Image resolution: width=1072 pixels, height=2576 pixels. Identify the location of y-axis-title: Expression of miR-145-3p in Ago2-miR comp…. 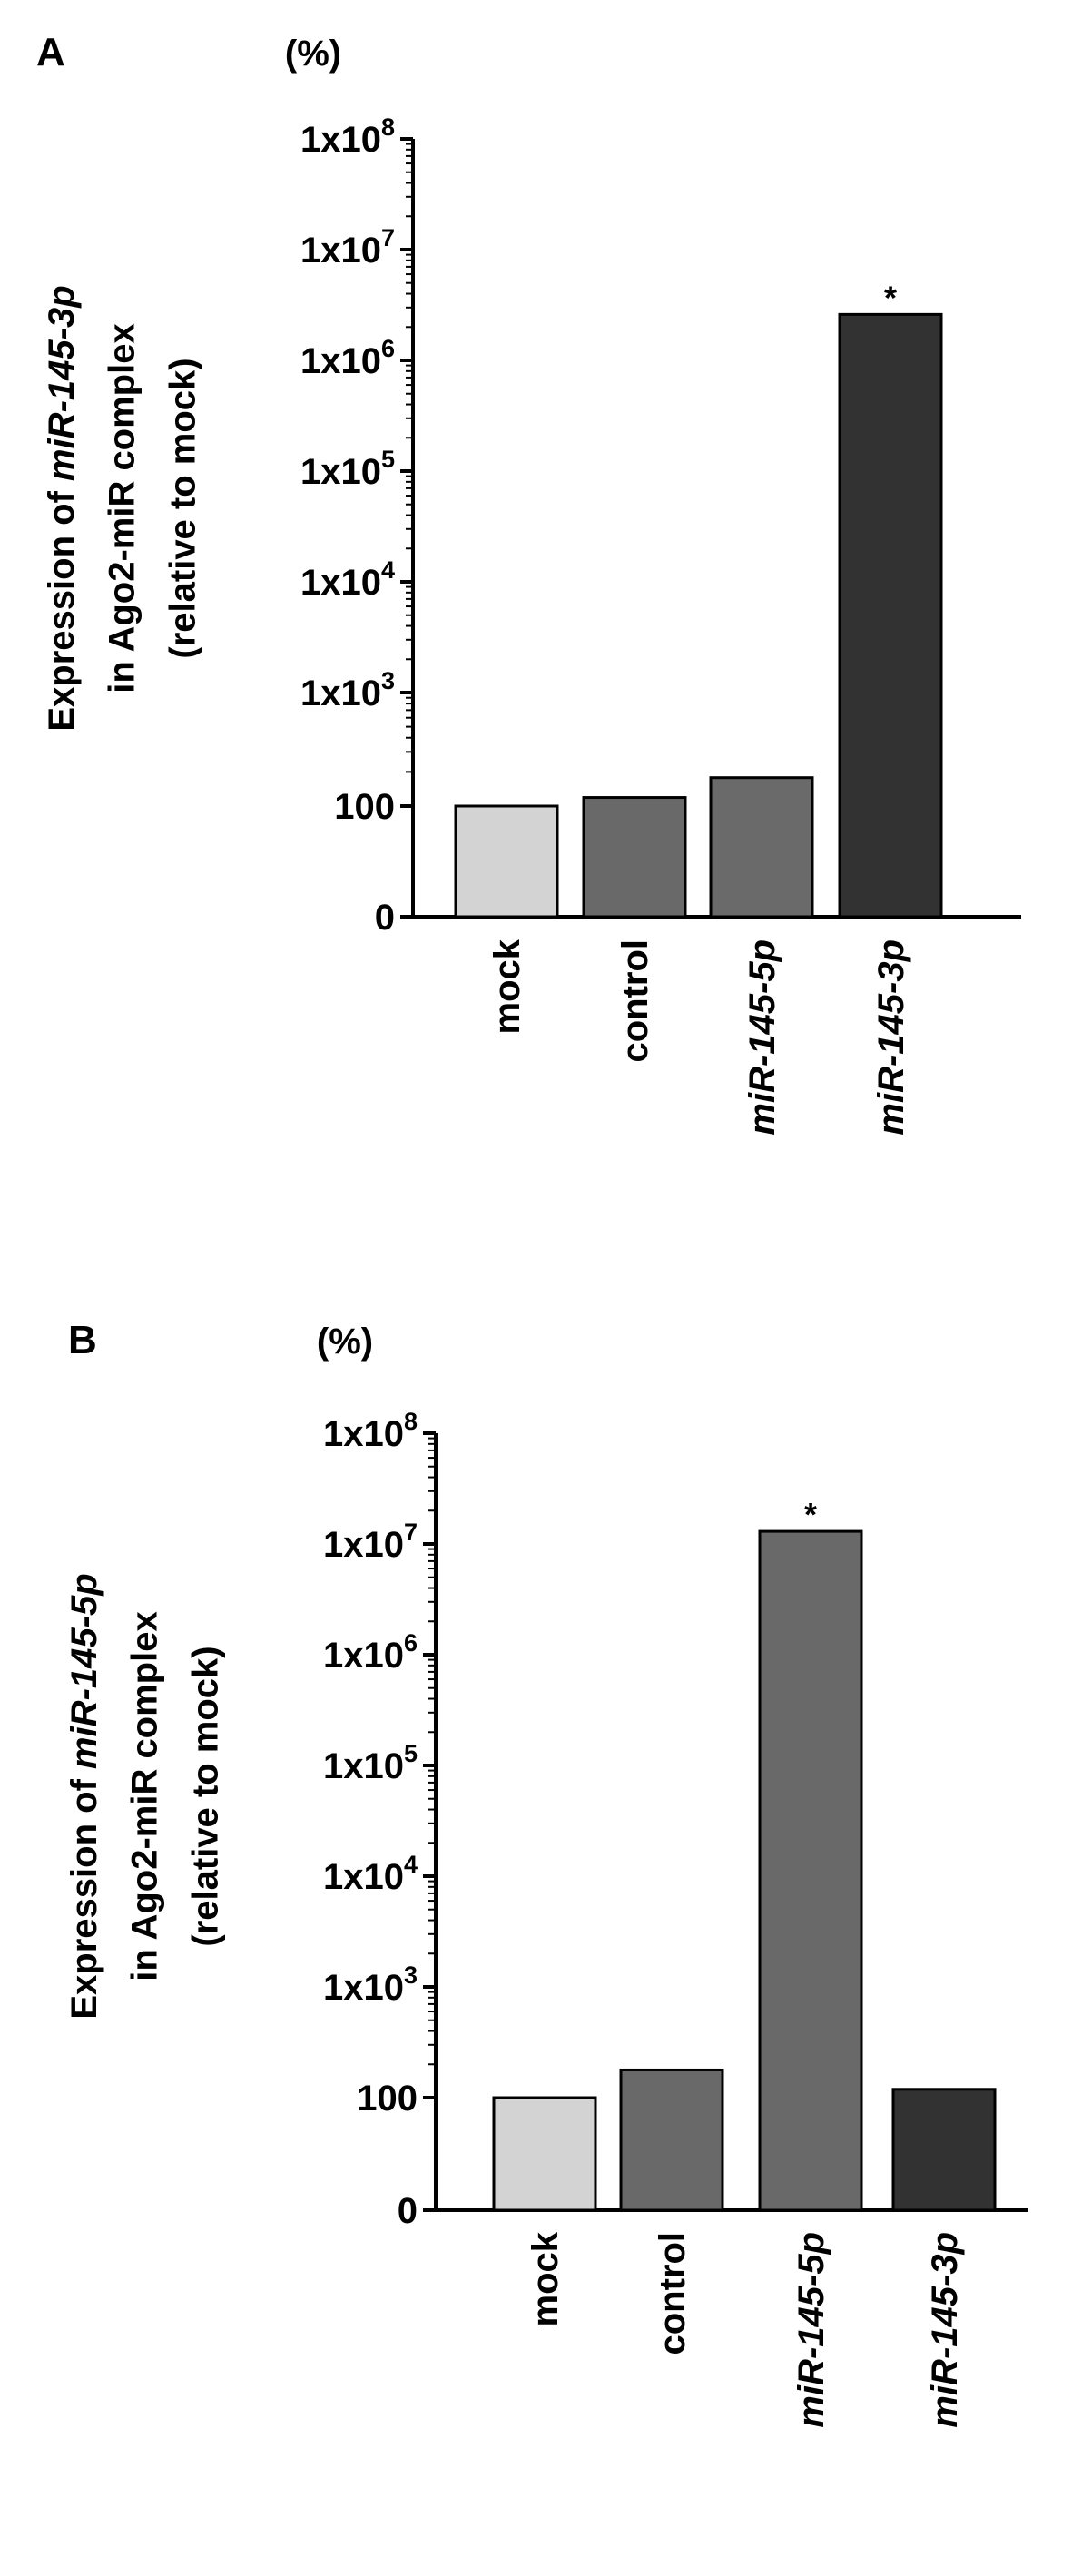
(123, 508).